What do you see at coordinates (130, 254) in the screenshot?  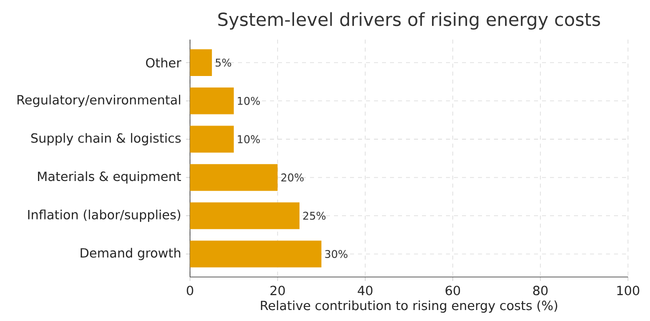 I see `y-tick-label: Demand growth` at bounding box center [130, 254].